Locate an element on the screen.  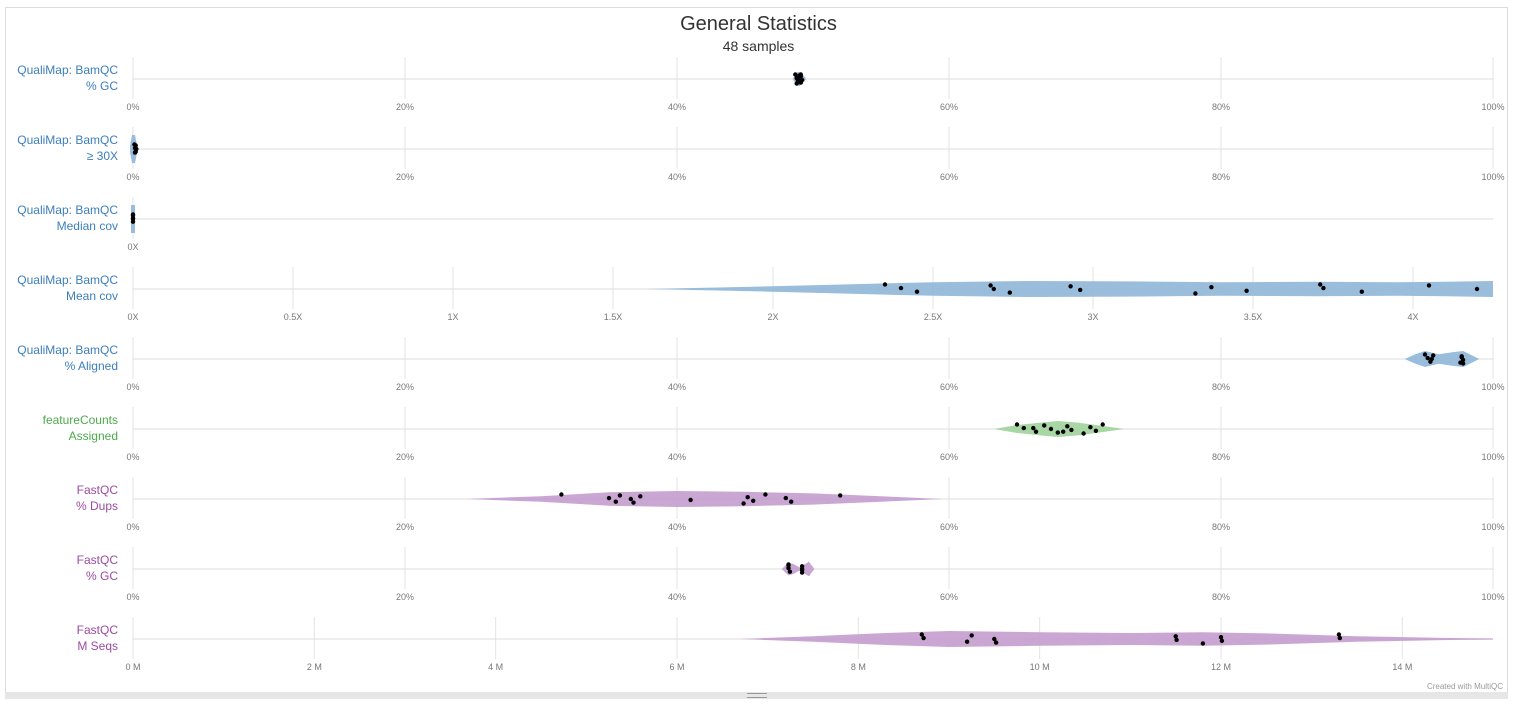
credit-text: Created with MultiQC is located at coordinates (1464, 686).